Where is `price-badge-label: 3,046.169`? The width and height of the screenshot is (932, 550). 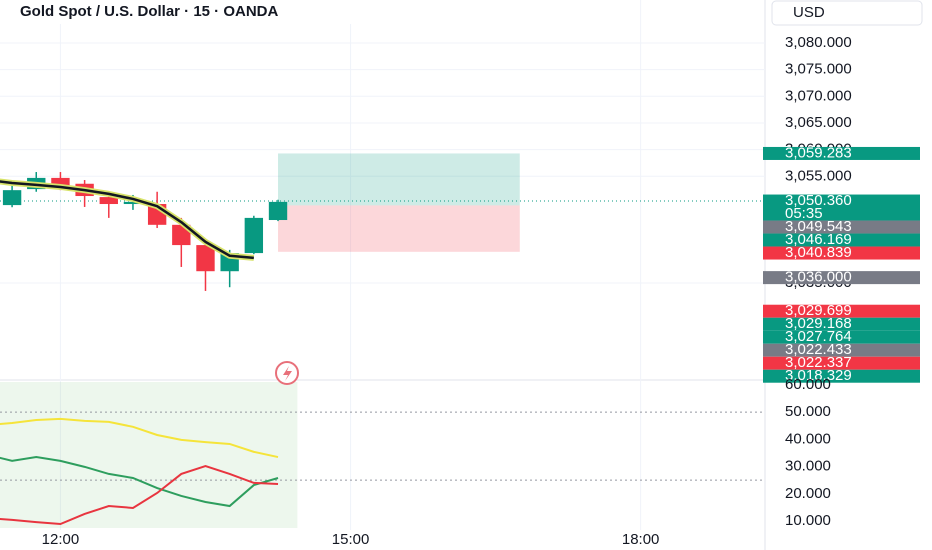
price-badge-label: 3,046.169 is located at coordinates (818, 239).